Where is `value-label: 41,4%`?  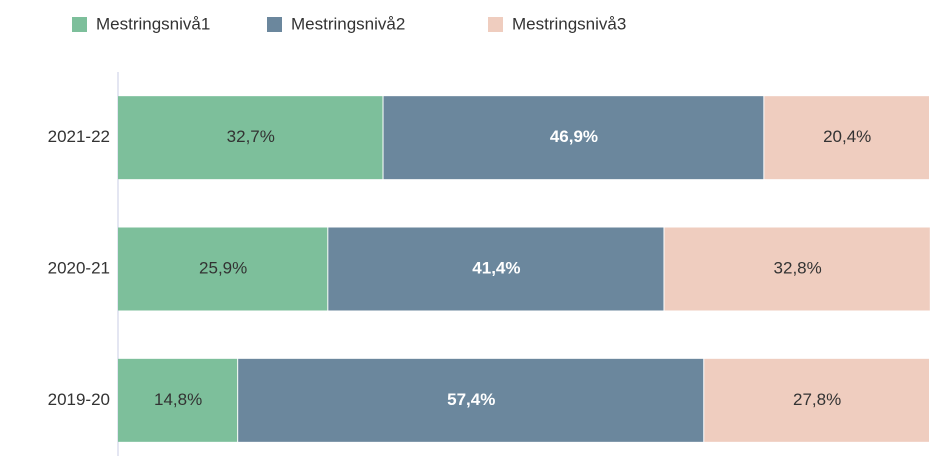
value-label: 41,4% is located at coordinates (496, 267).